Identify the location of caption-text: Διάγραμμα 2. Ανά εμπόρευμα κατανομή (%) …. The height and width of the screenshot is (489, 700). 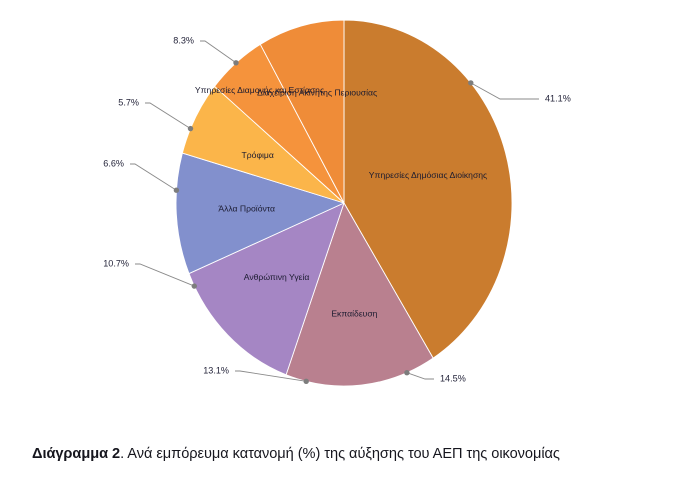
(296, 455).